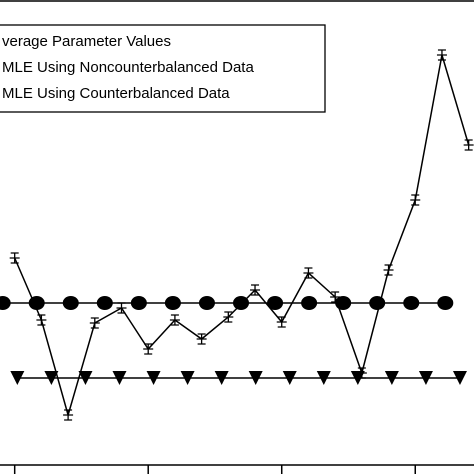 The height and width of the screenshot is (474, 474). I want to click on legend-label: MLE Using Counterbalanced Data, so click(116, 93).